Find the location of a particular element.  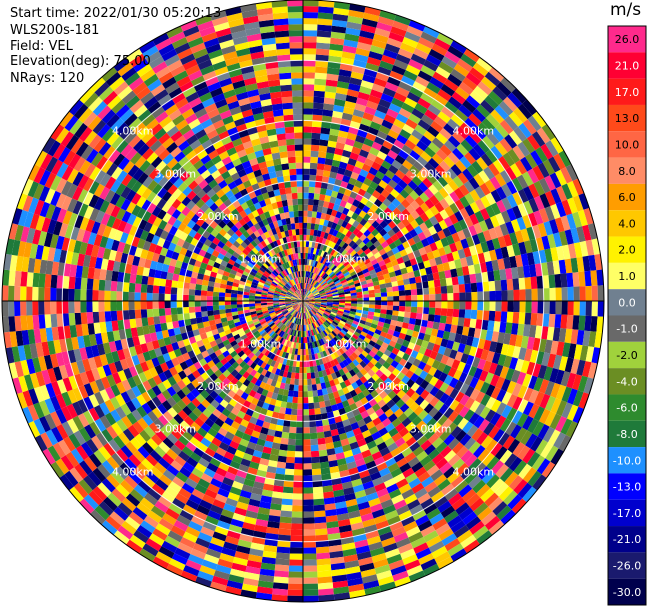

colorbar-unit: m/s is located at coordinates (626, 10).